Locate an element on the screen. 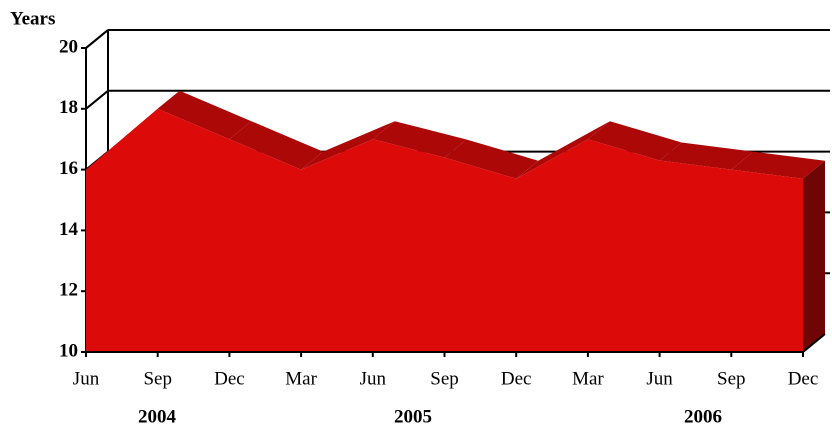 The width and height of the screenshot is (832, 436). y-tick-label: 16 is located at coordinates (68, 168).